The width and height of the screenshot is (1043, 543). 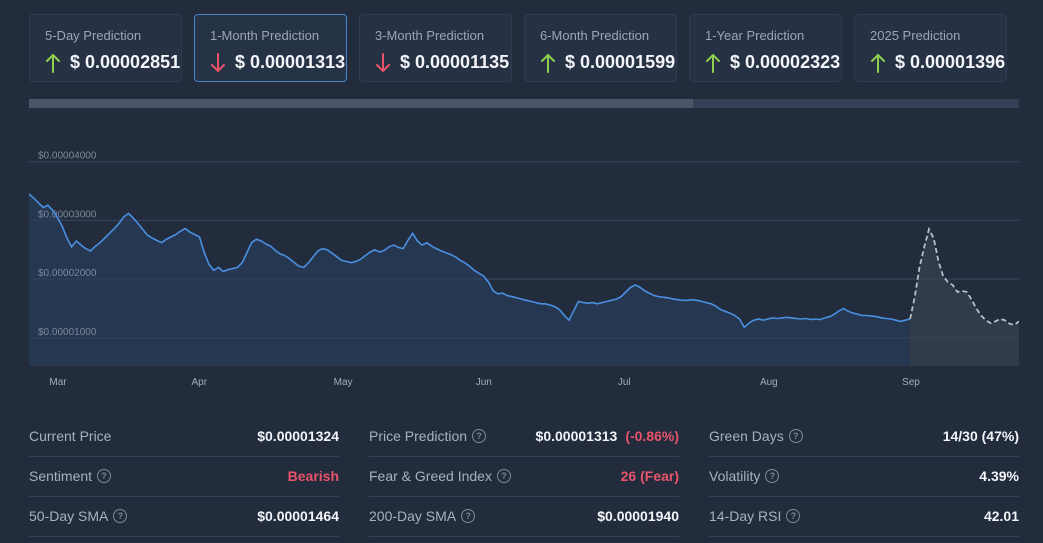 What do you see at coordinates (930, 48) in the screenshot?
I see `prediction-card-5: 2025 Prediction $ 0.00001396` at bounding box center [930, 48].